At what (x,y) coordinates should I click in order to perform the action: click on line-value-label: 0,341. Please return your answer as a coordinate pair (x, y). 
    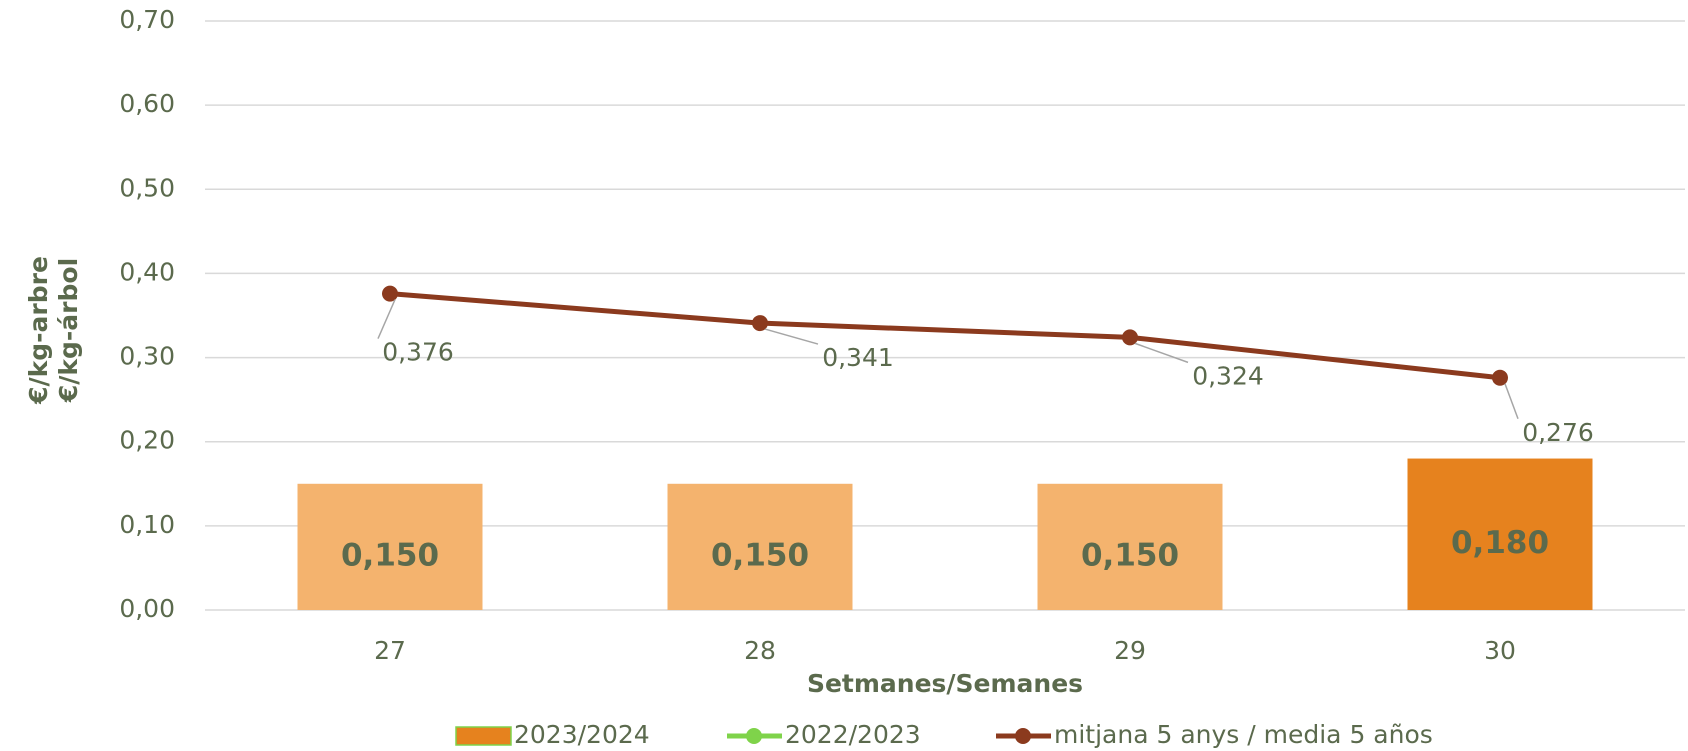
    Looking at the image, I should click on (858, 357).